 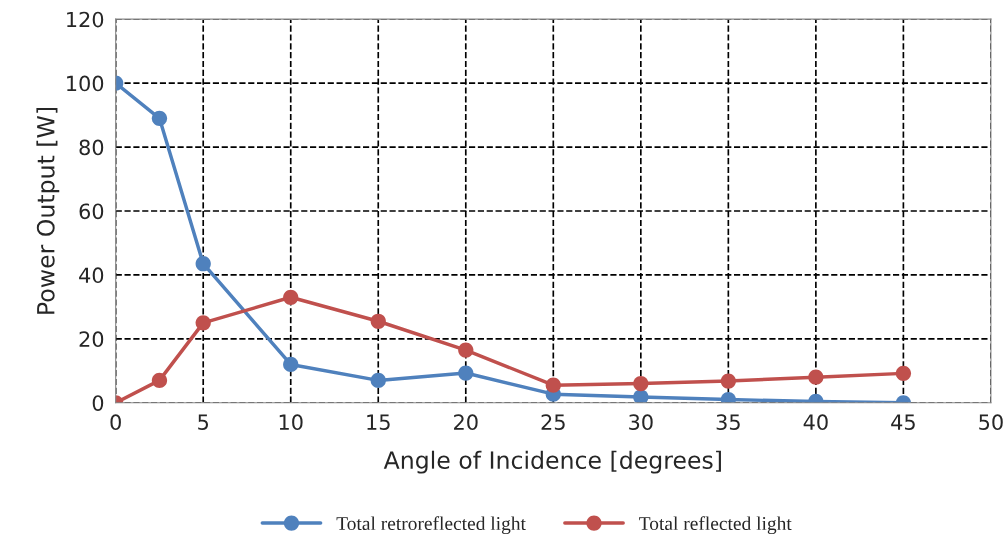 What do you see at coordinates (91, 211) in the screenshot?
I see `y-tick-label: 60` at bounding box center [91, 211].